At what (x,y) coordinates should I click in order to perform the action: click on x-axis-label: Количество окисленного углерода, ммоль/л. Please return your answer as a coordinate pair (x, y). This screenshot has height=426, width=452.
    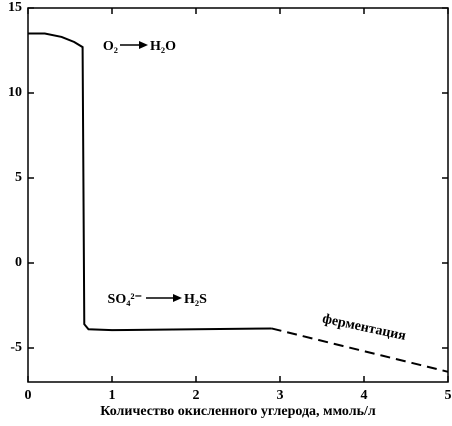
    Looking at the image, I should click on (238, 411).